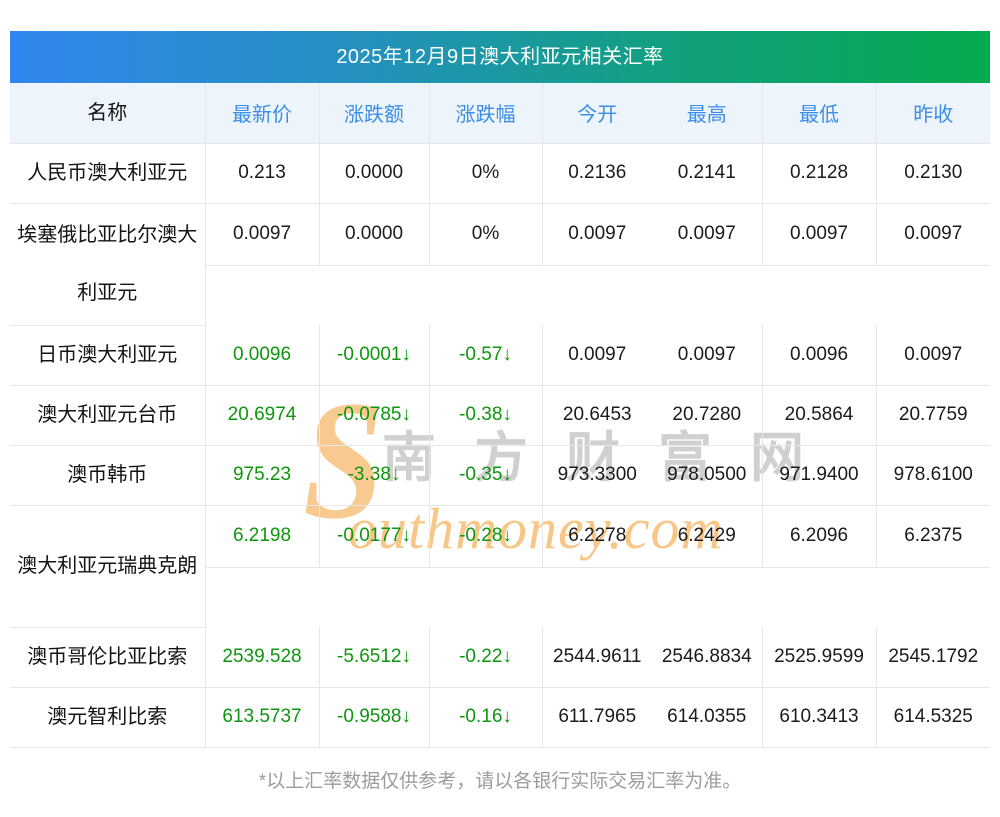 This screenshot has width=1000, height=817. Describe the element at coordinates (932, 536) in the screenshot. I see `cell-prev: 6.2375` at that location.